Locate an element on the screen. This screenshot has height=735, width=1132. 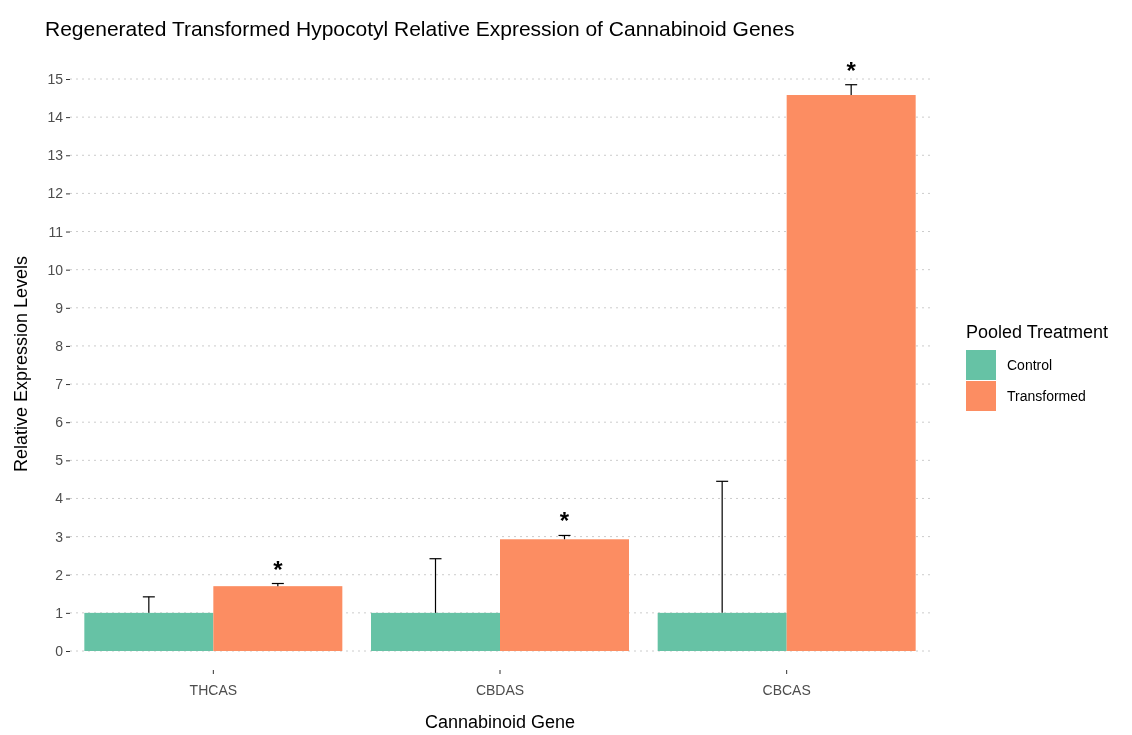
x-tick-label: CBDAS is located at coordinates (500, 690).